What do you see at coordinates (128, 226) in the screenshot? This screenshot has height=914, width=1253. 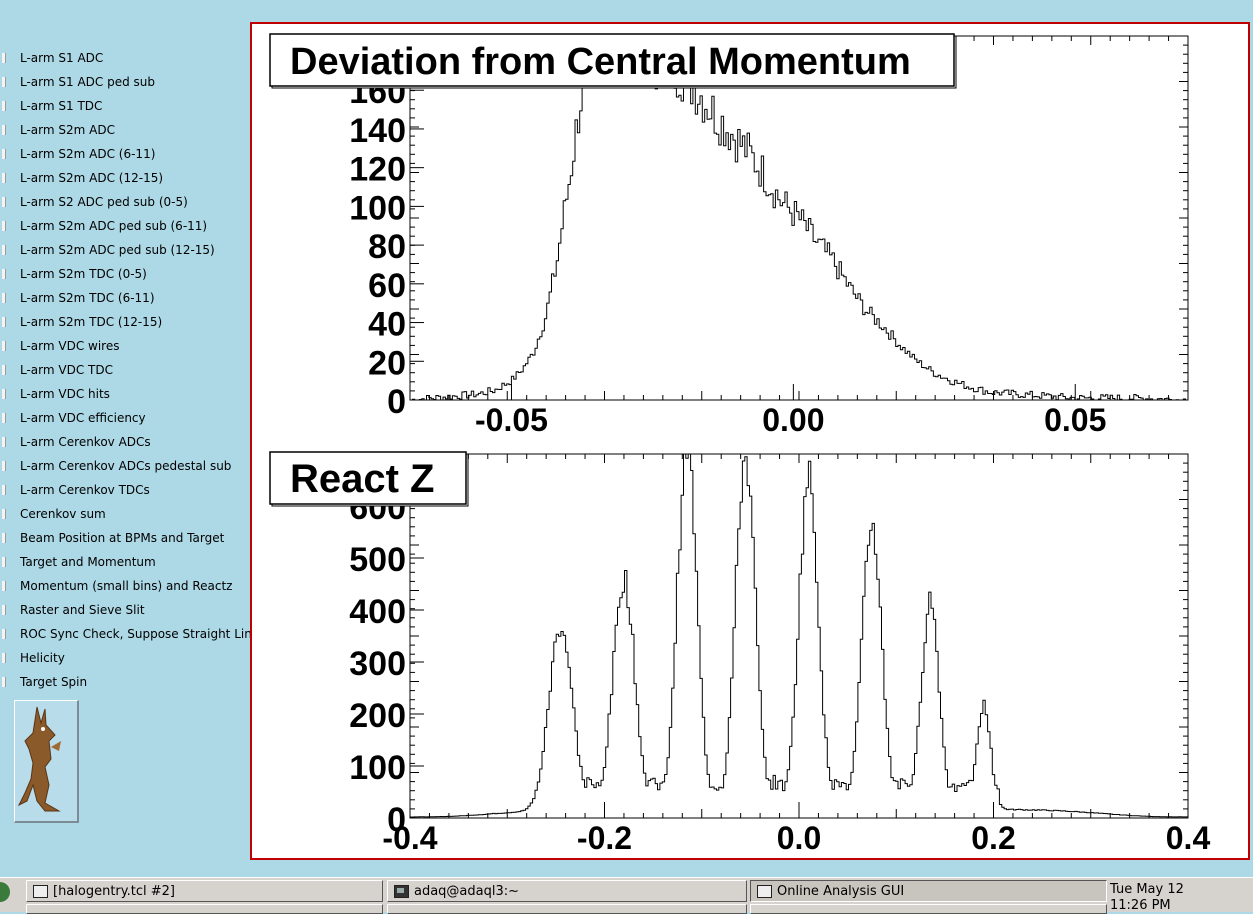 I see `menu-item: L-arm S2m ADC ped sub (6-11)` at bounding box center [128, 226].